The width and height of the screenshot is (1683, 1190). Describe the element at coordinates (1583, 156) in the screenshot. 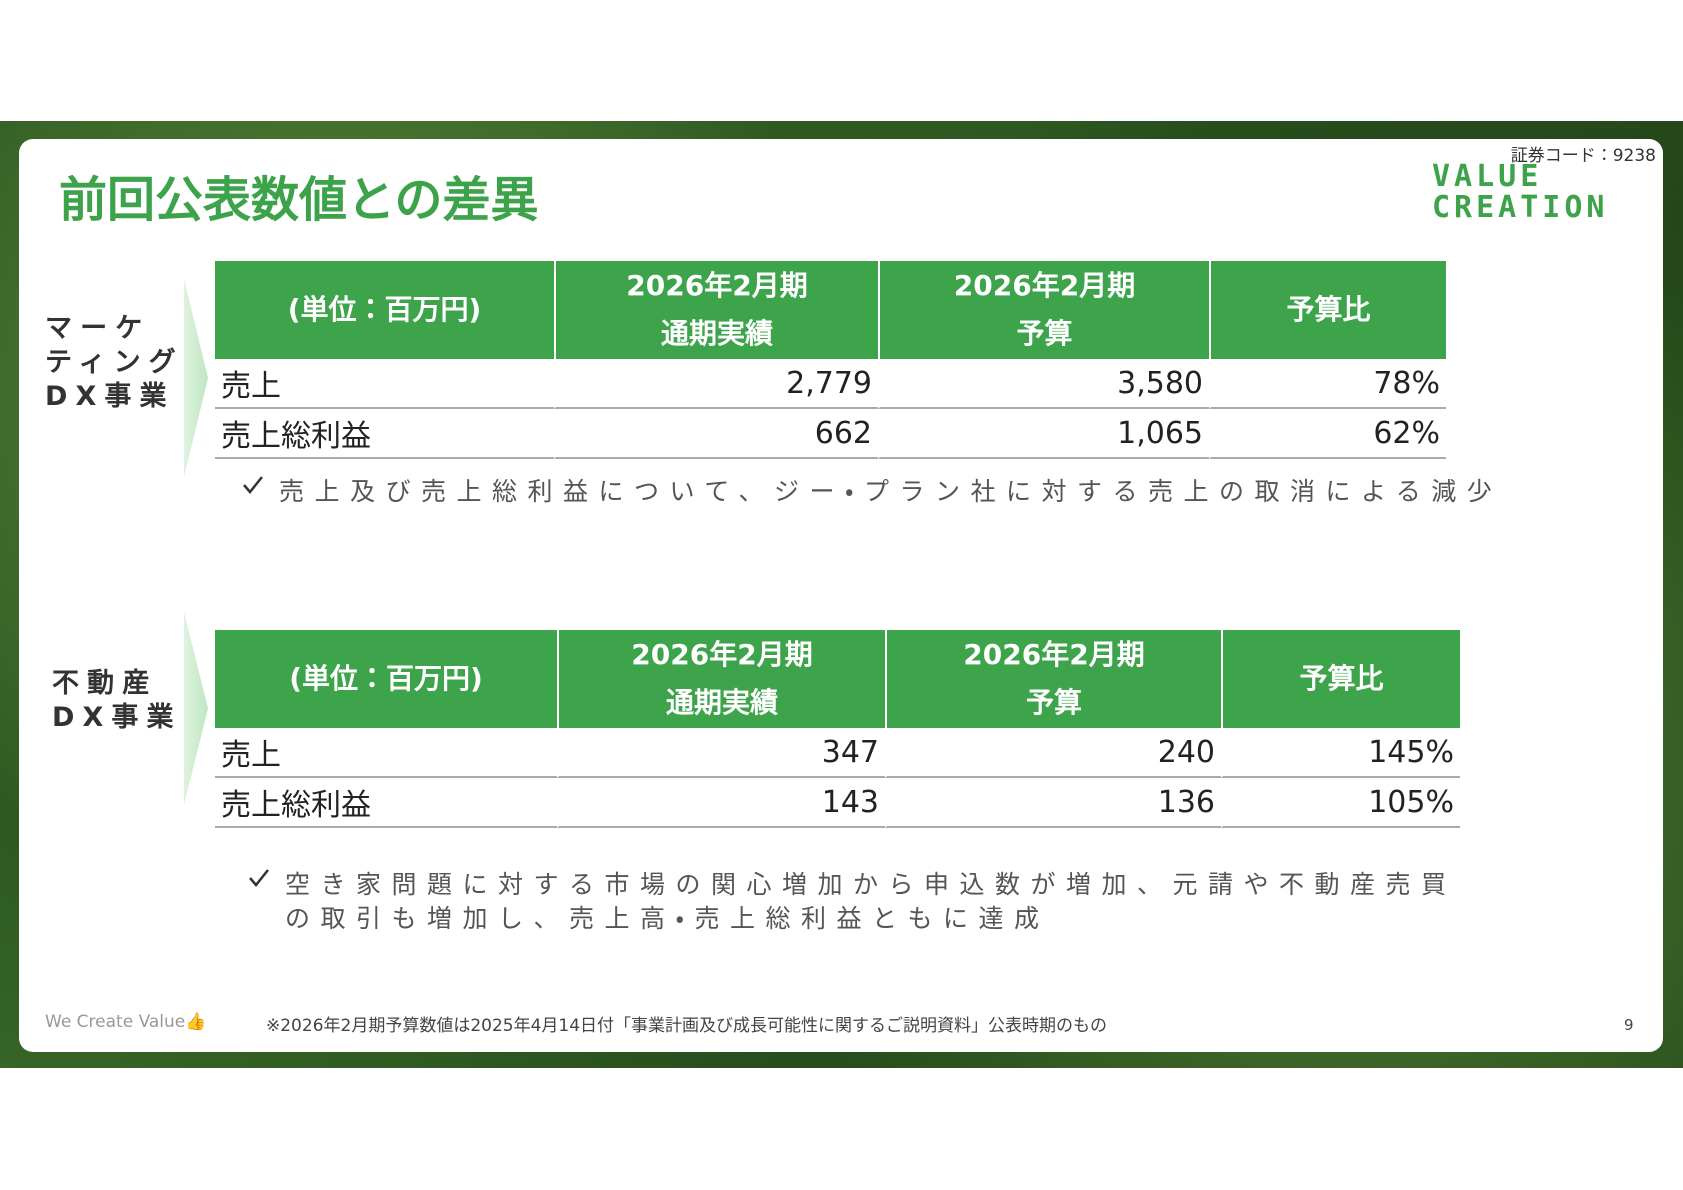

I see `security-code: 証券コード：9238` at that location.